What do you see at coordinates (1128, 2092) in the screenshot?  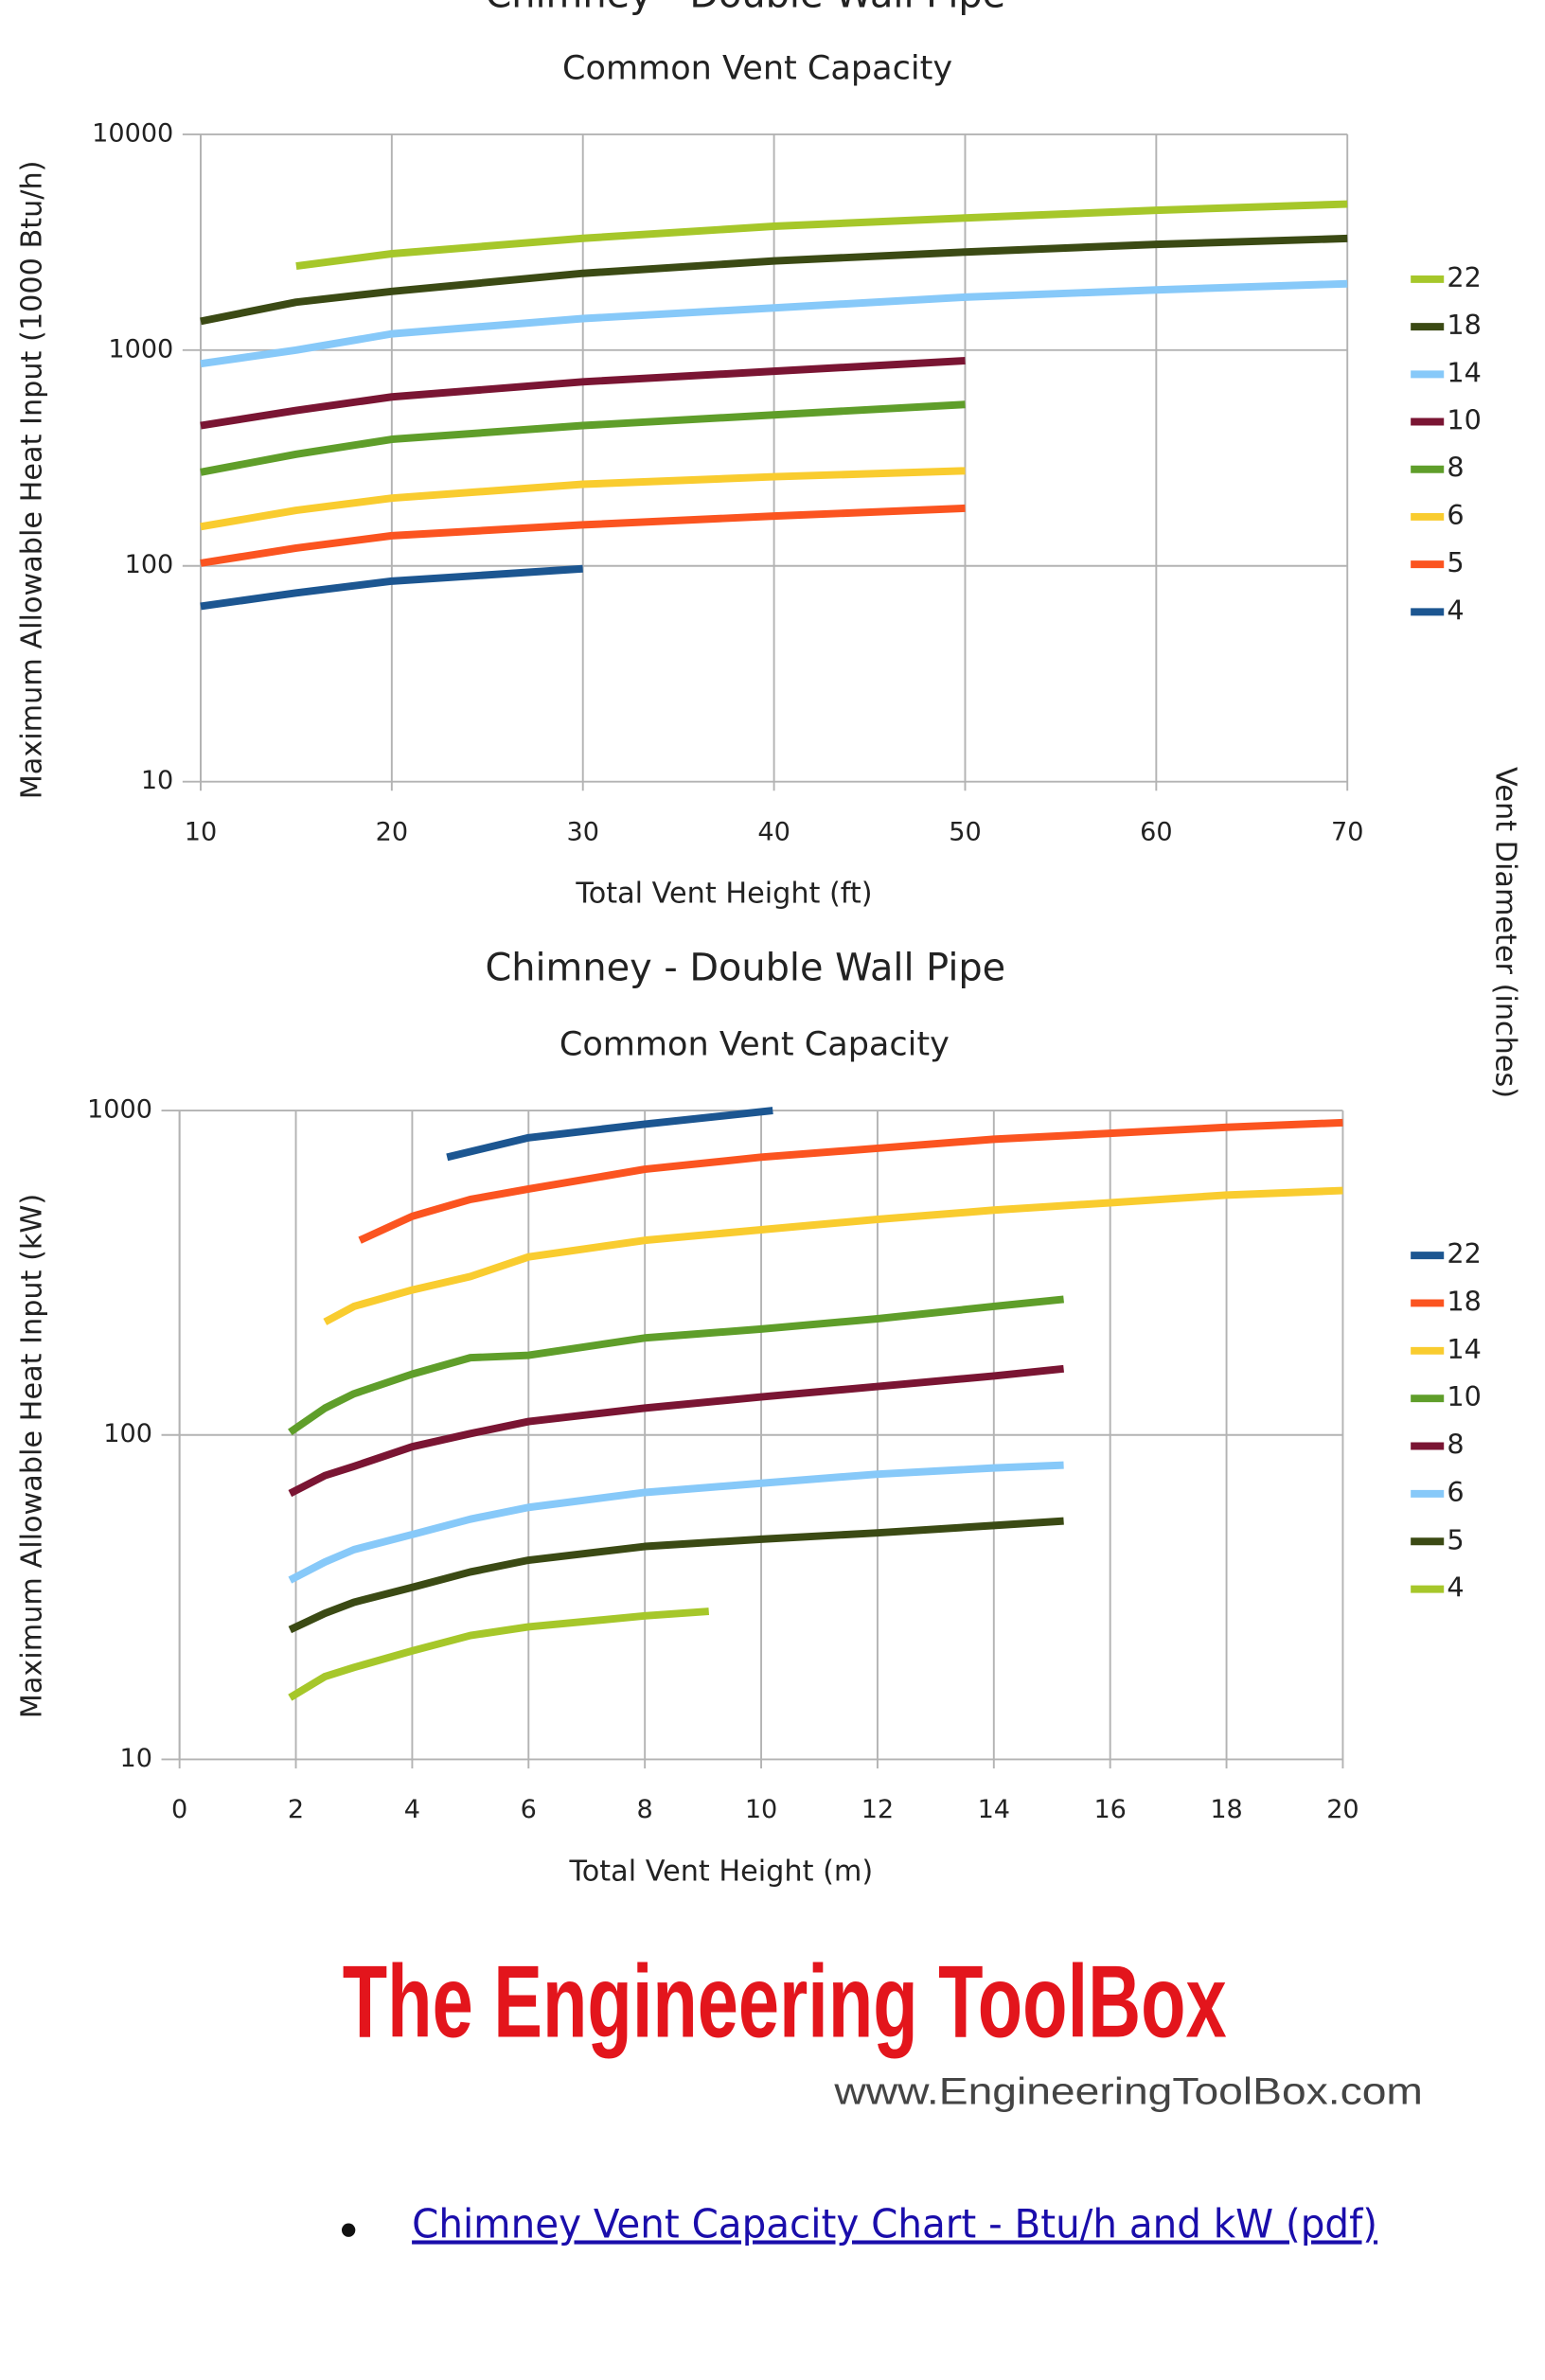 I see `logo-url: www.EngineeringToolBox.com` at bounding box center [1128, 2092].